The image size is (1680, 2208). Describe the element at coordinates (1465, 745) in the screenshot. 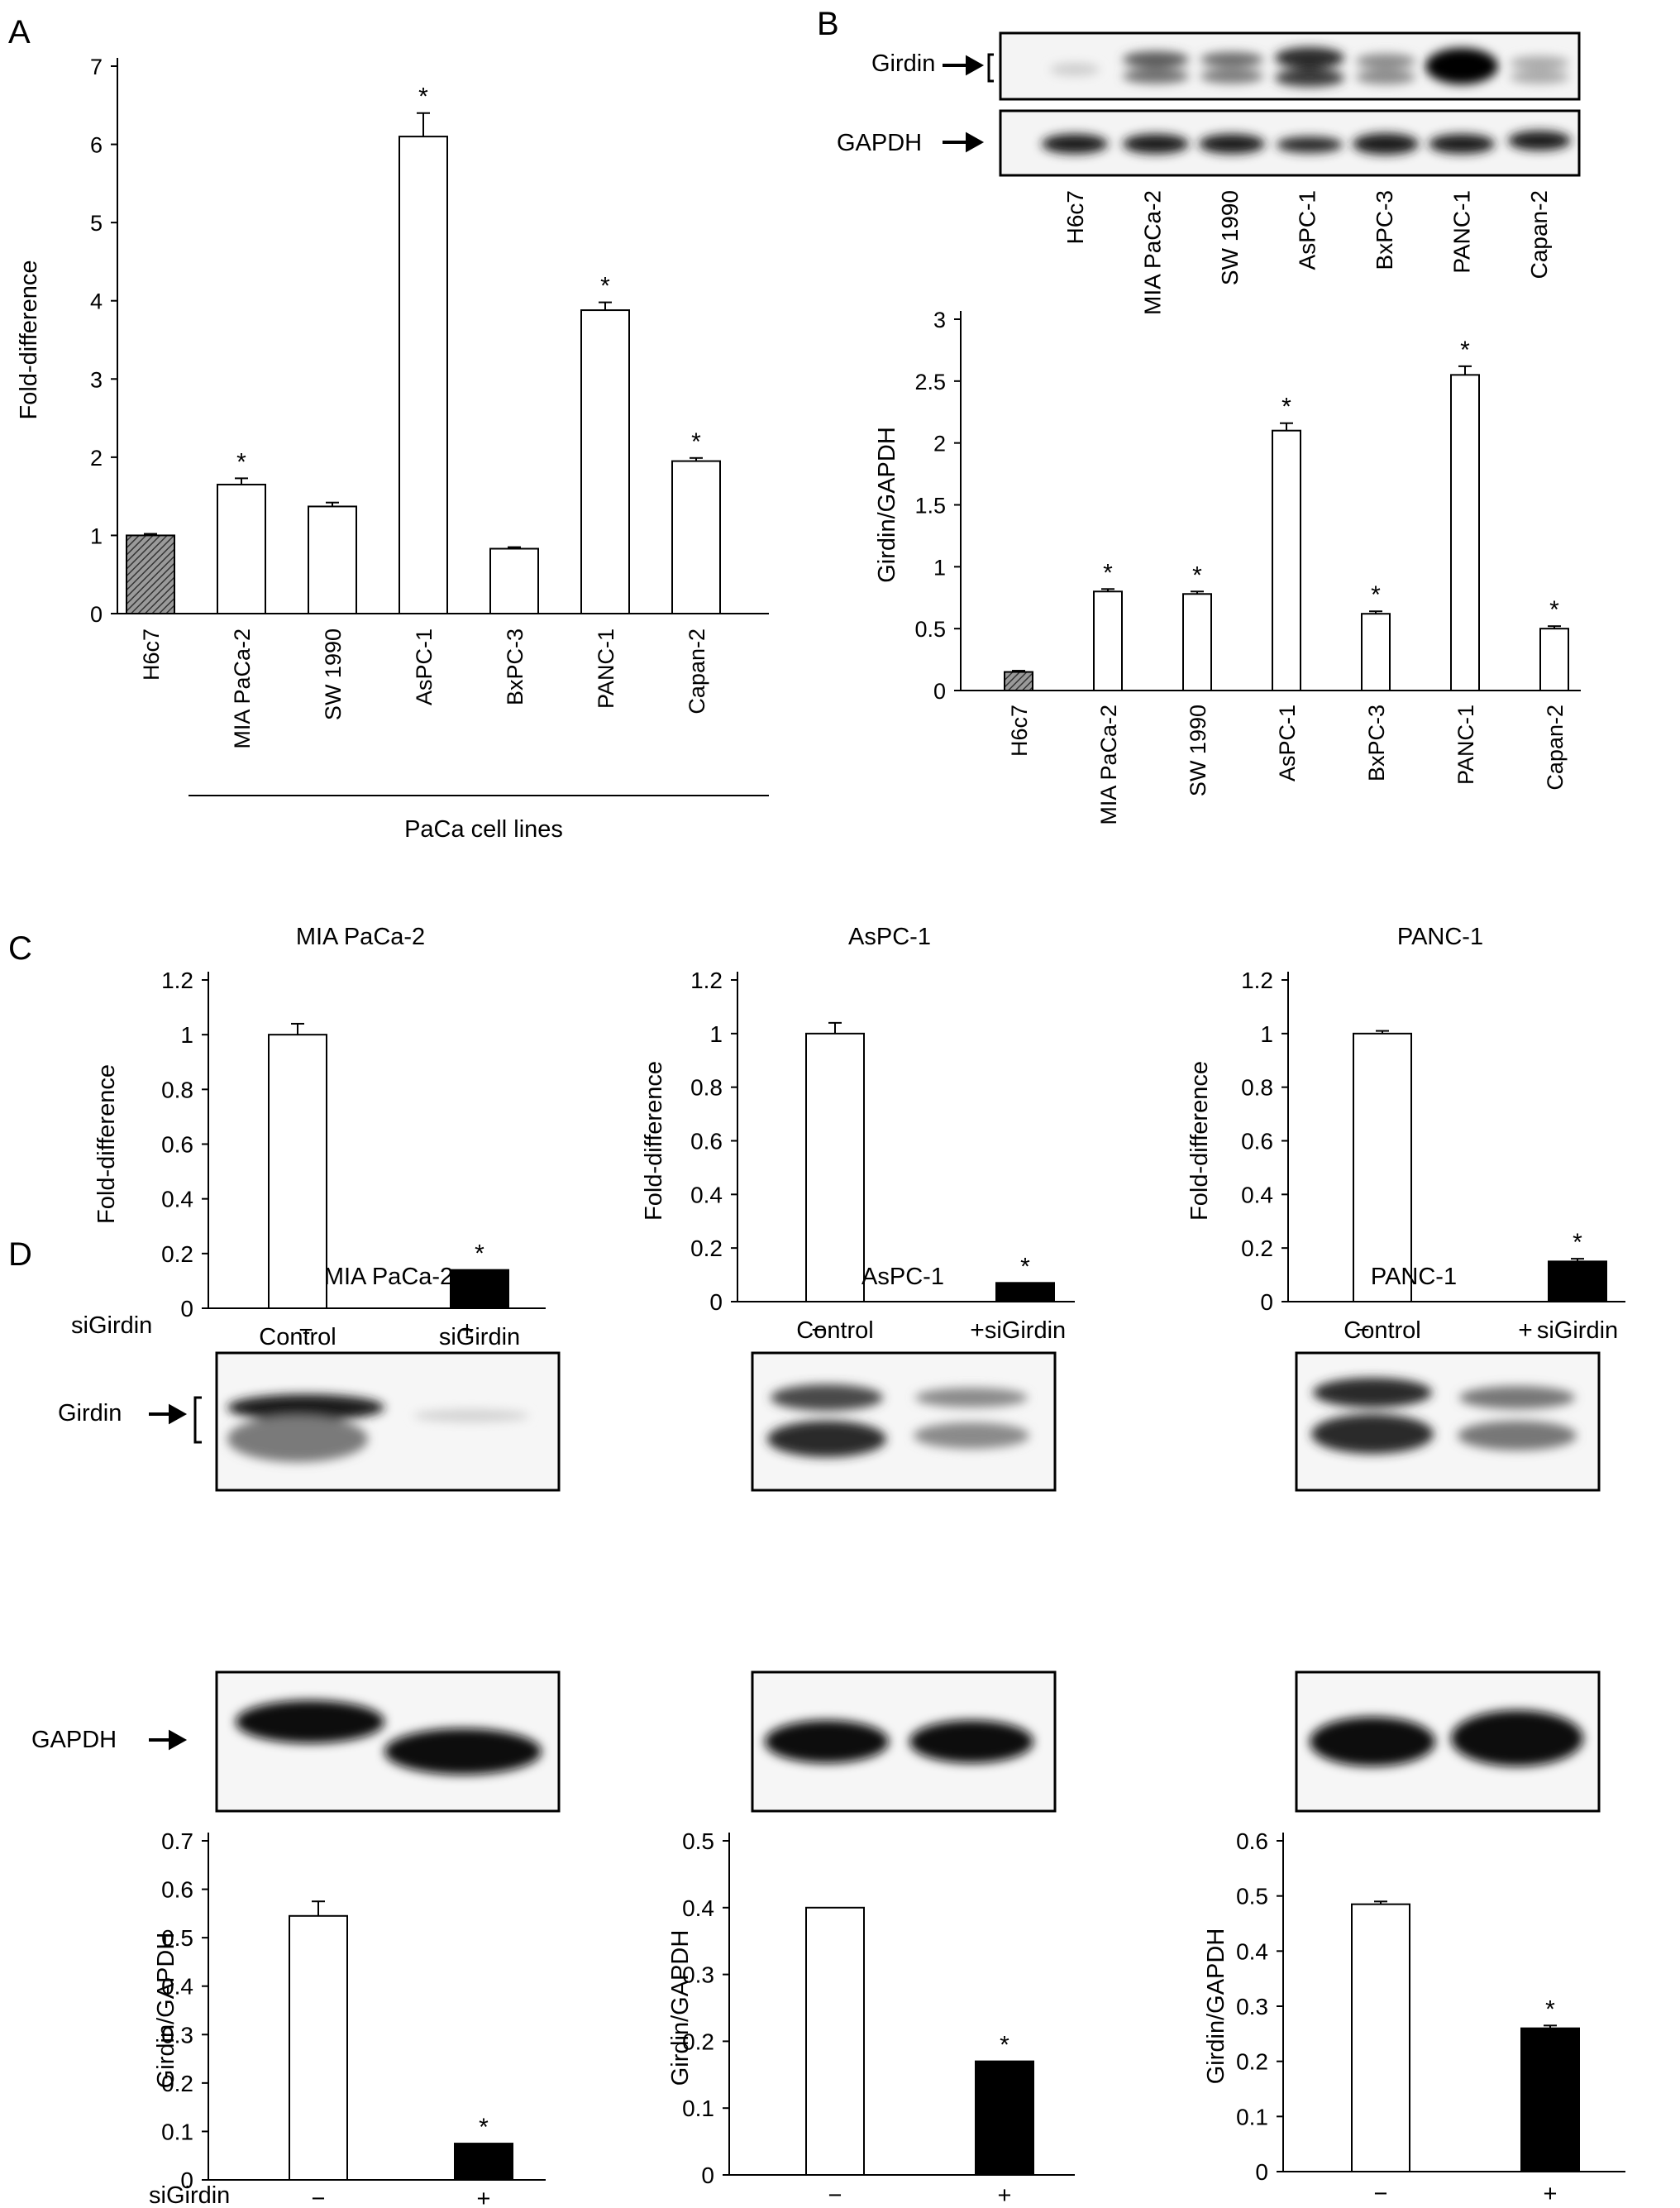

I see `category-label: PANC-1` at that location.